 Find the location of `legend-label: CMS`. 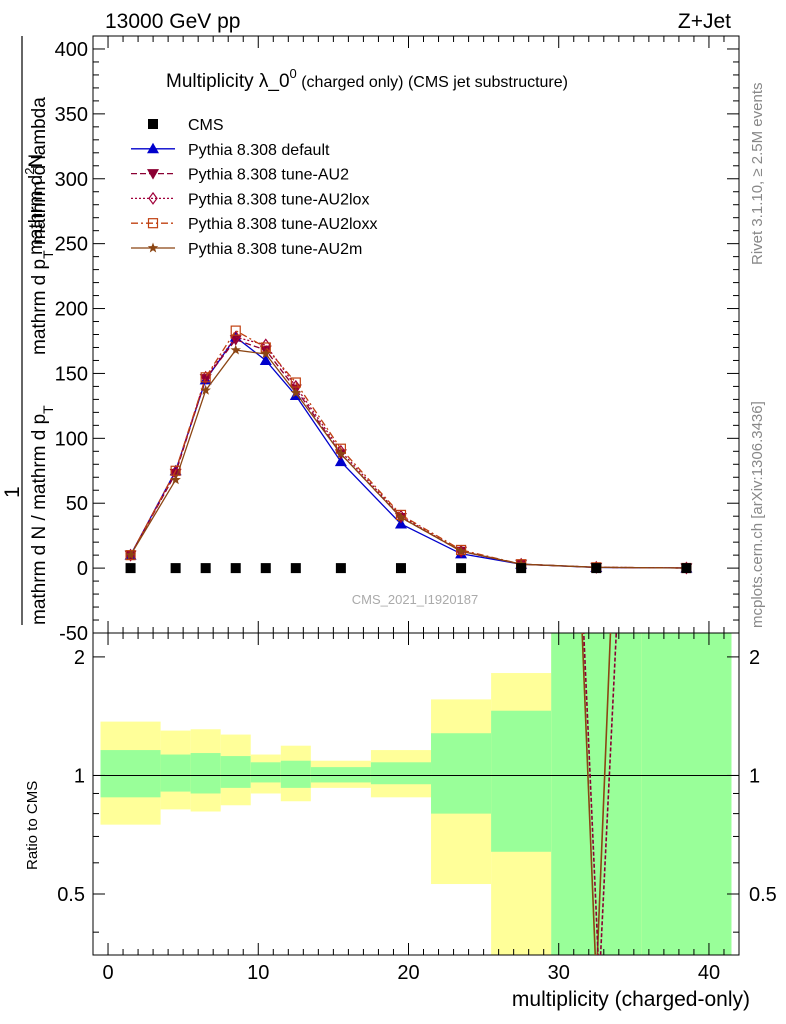

legend-label: CMS is located at coordinates (206, 125).